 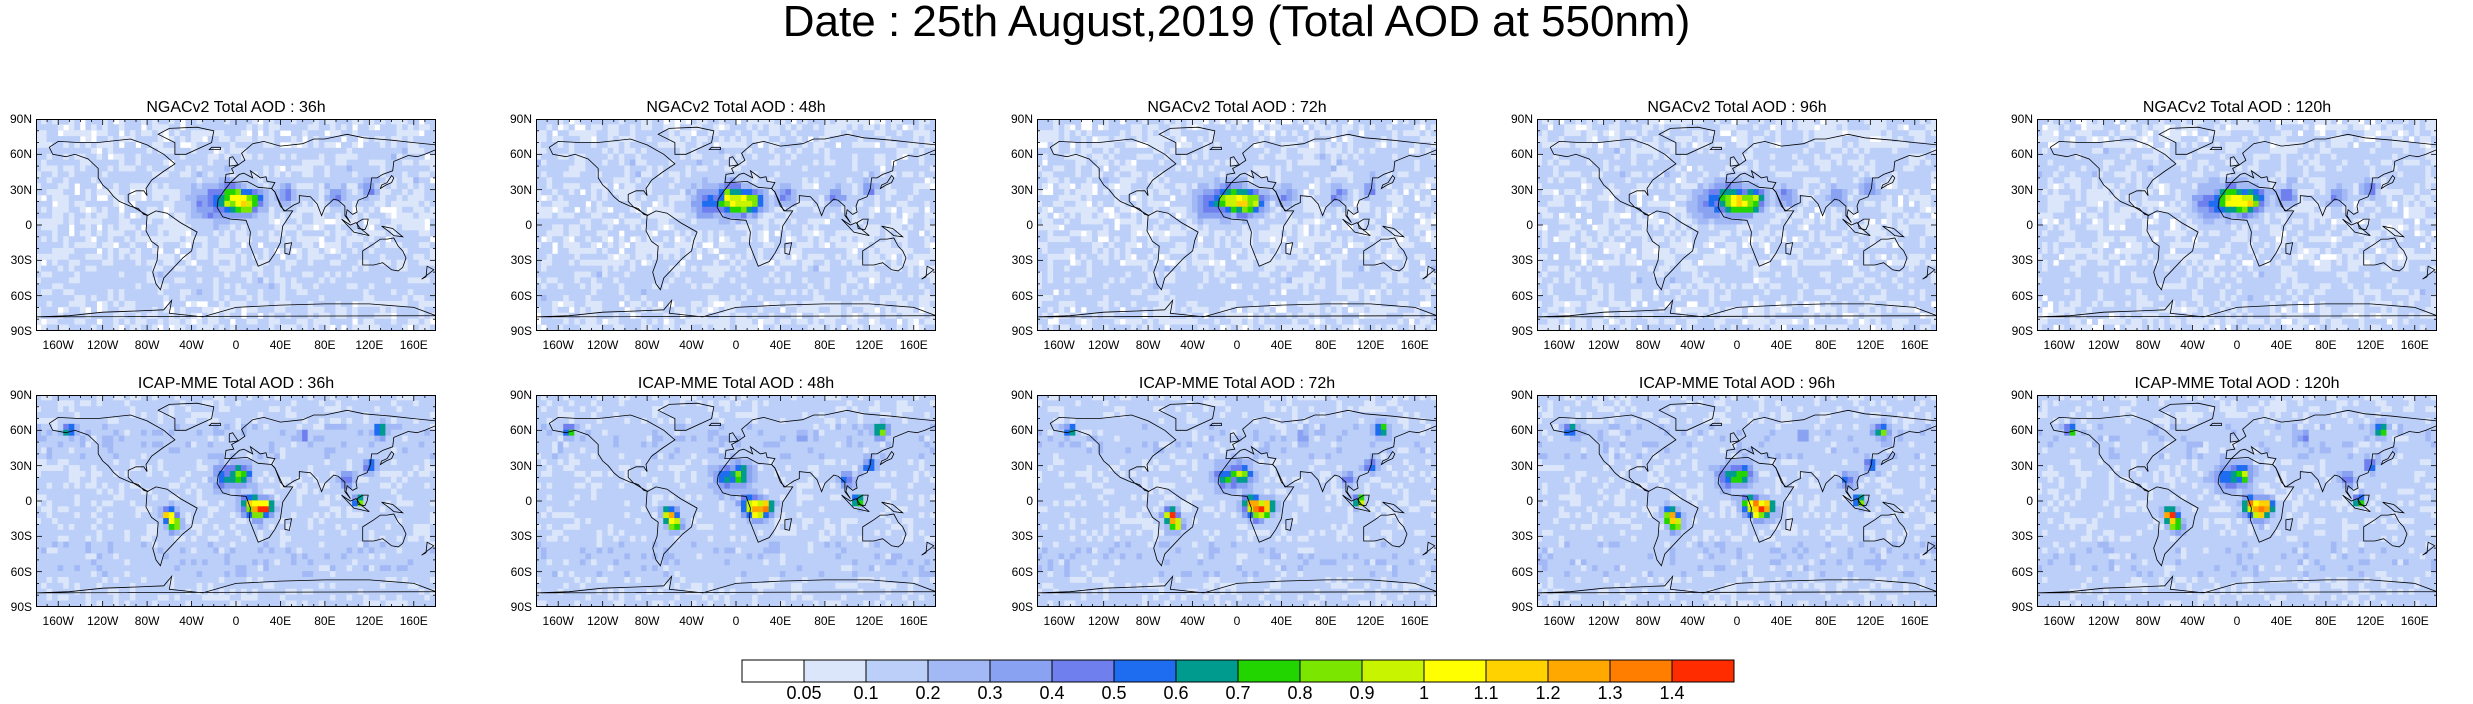 I want to click on panel-title: NGACv2 Total AOD : 96h, so click(x=1737, y=108).